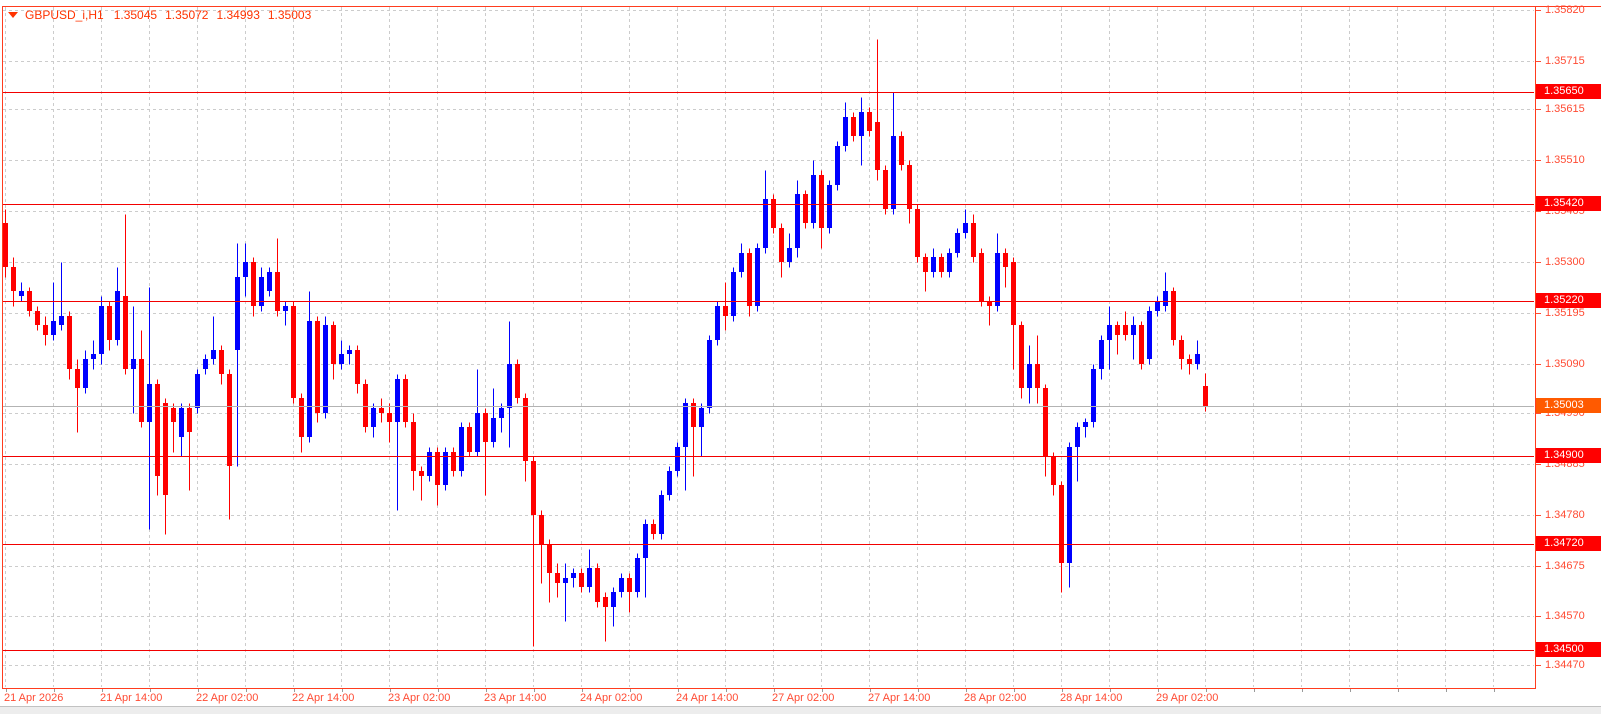  Describe the element at coordinates (899, 698) in the screenshot. I see `time-axis-label: 27 Apr 14:00` at that location.